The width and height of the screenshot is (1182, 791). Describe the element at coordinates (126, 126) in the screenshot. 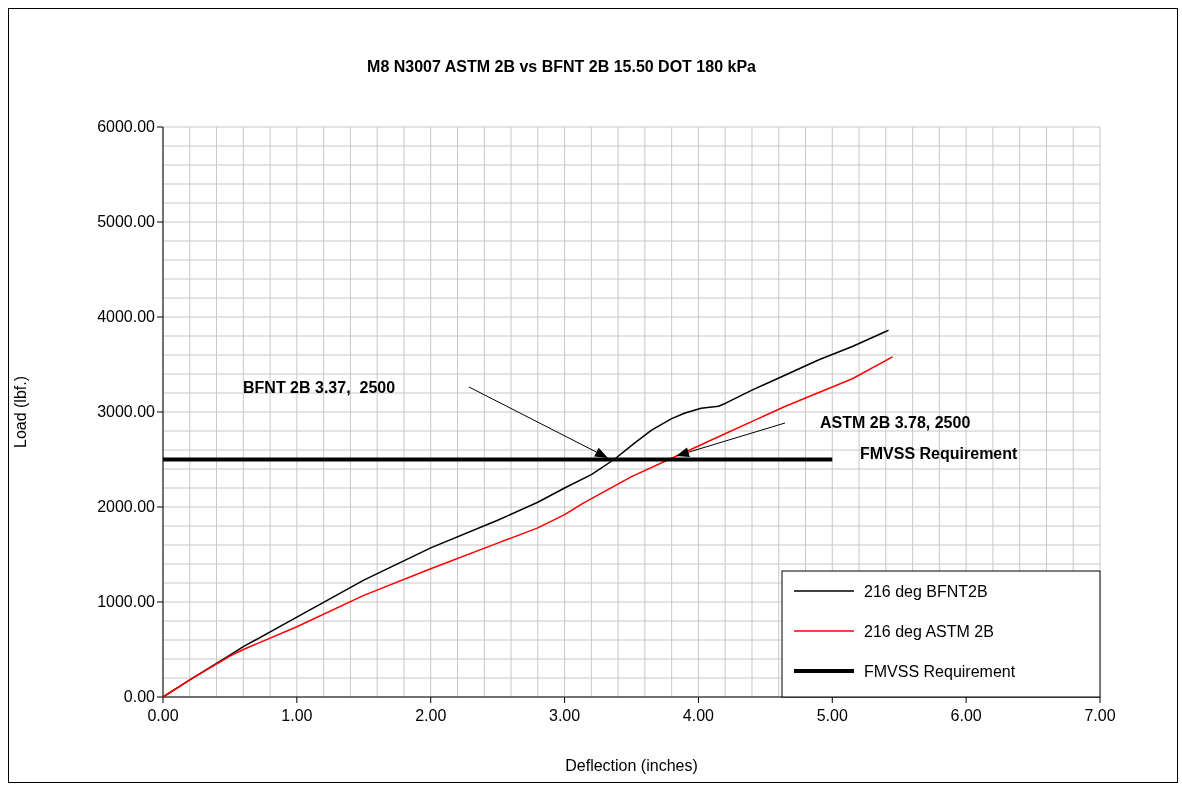

I see `y-tick-label: 6000.00` at that location.